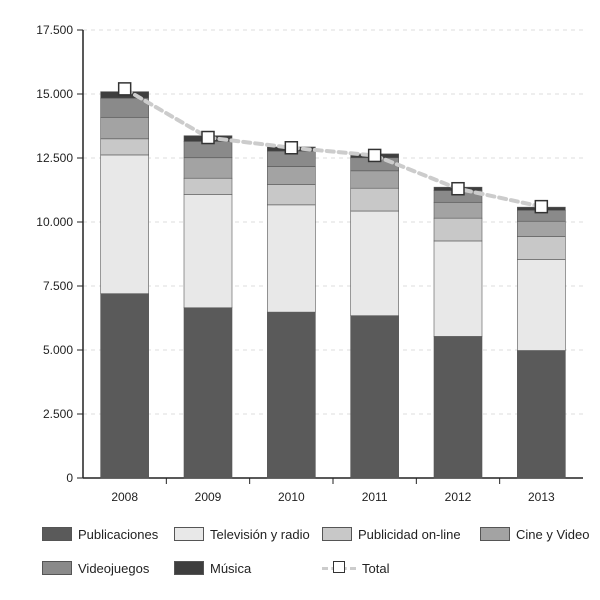 This screenshot has width=600, height=600. I want to click on y-tick-label: 10.000, so click(54, 222).